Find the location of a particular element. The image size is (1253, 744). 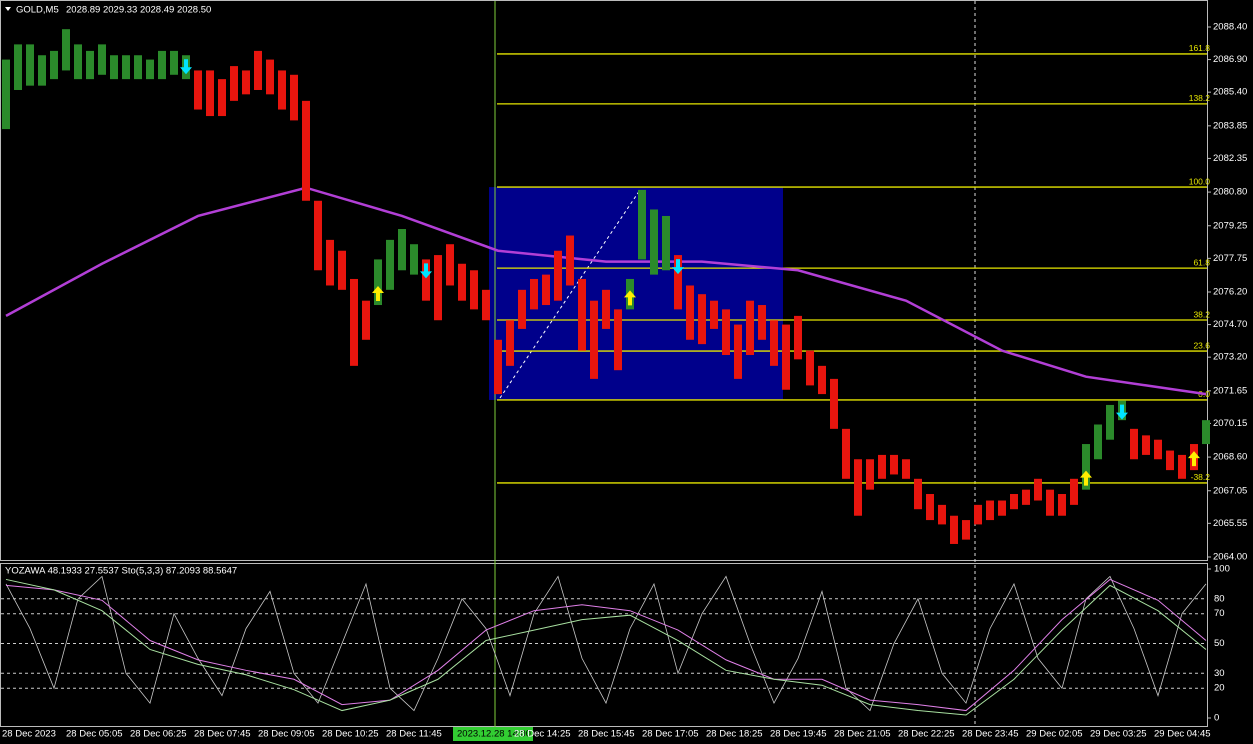

time-label: 28 Dec 10:25 is located at coordinates (350, 734).